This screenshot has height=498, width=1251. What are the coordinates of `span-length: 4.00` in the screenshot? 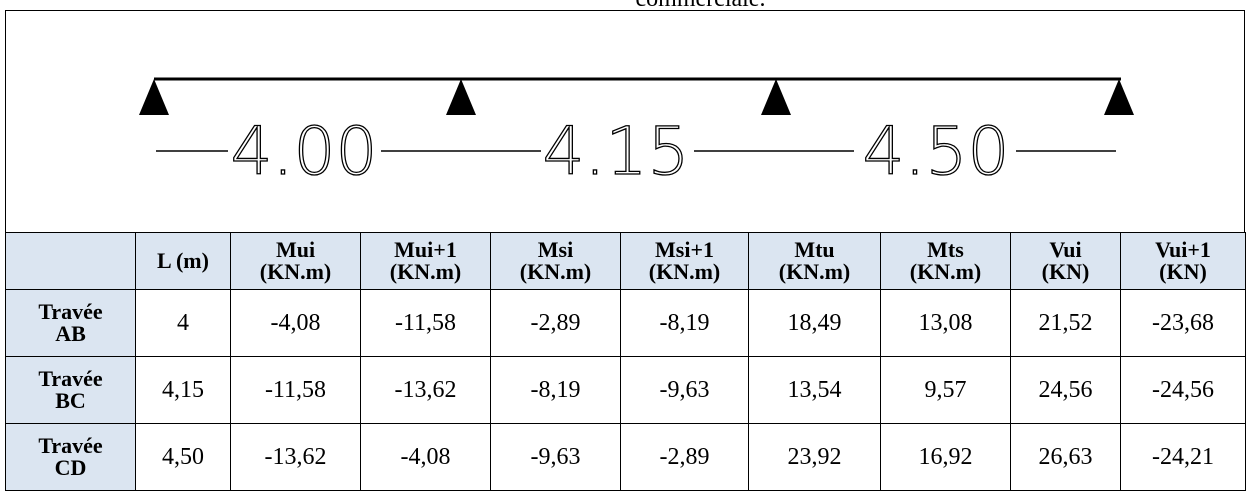 It's located at (304, 151).